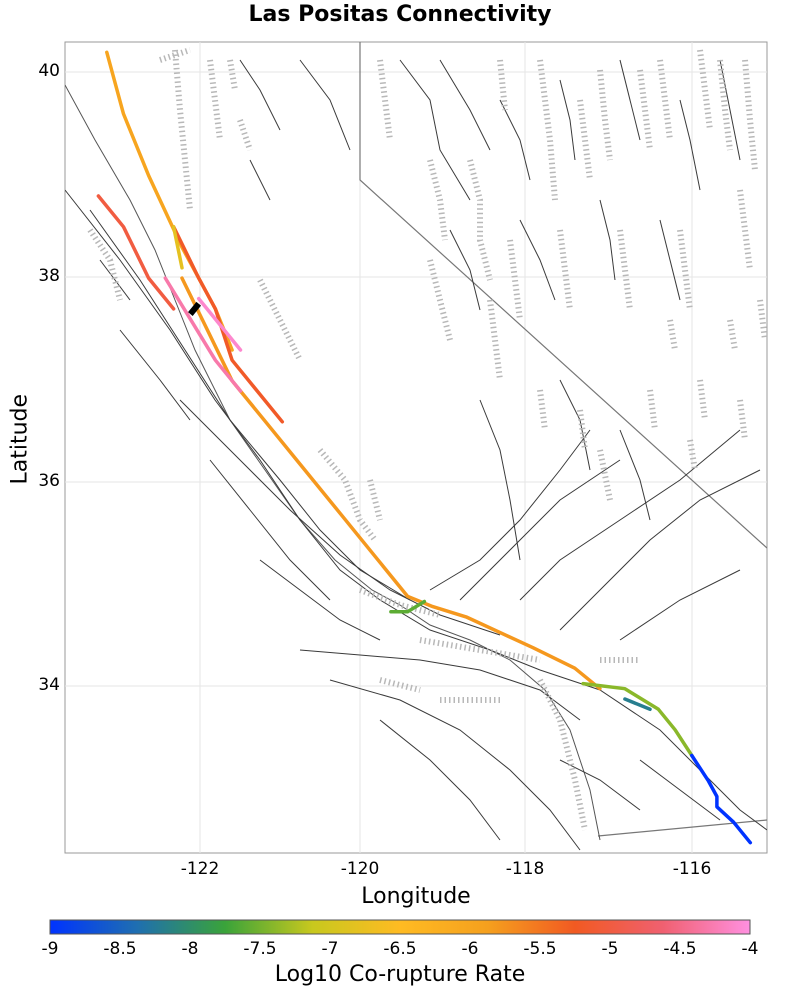 Image resolution: width=800 pixels, height=1000 pixels. What do you see at coordinates (400, 974) in the screenshot?
I see `colorbar-label: Log10 Co-rupture Rate` at bounding box center [400, 974].